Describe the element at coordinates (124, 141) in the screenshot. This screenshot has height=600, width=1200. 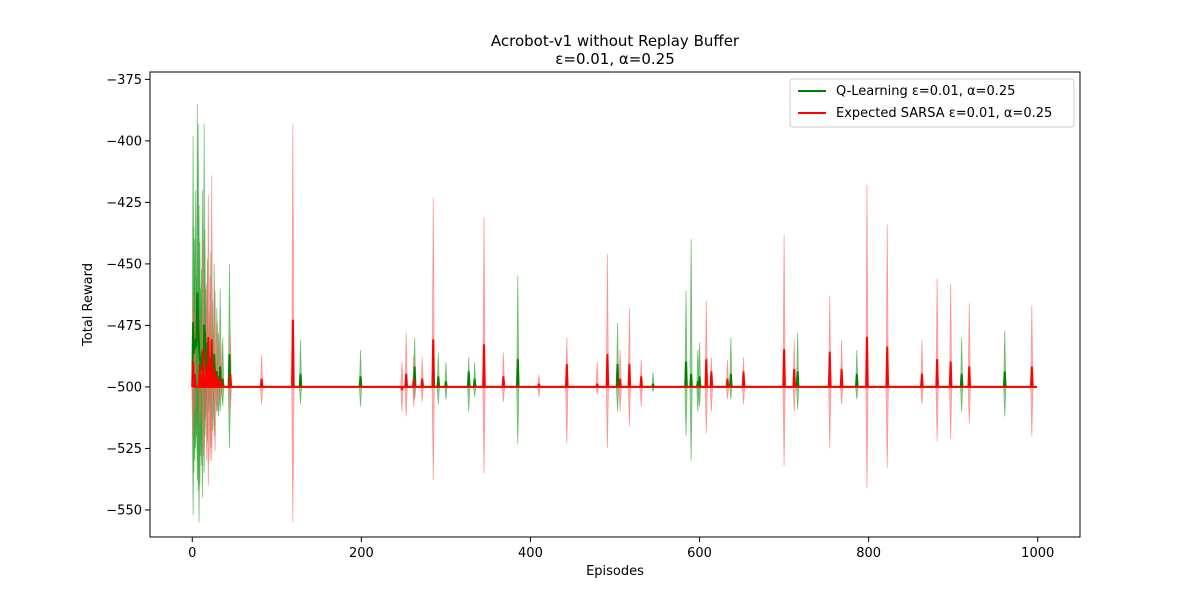
I see `y-tick-label: −400` at that location.